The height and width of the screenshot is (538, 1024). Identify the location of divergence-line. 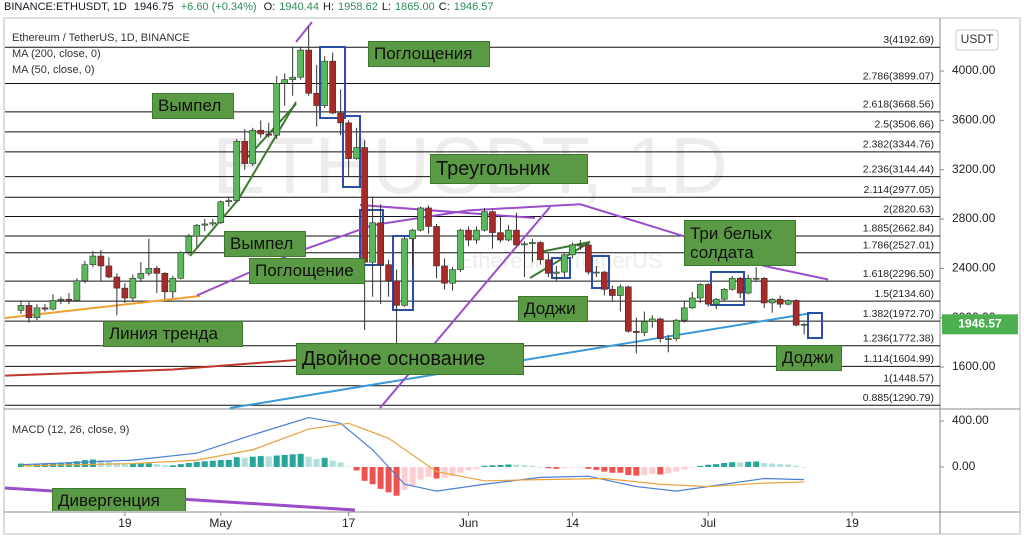
(304, 32).